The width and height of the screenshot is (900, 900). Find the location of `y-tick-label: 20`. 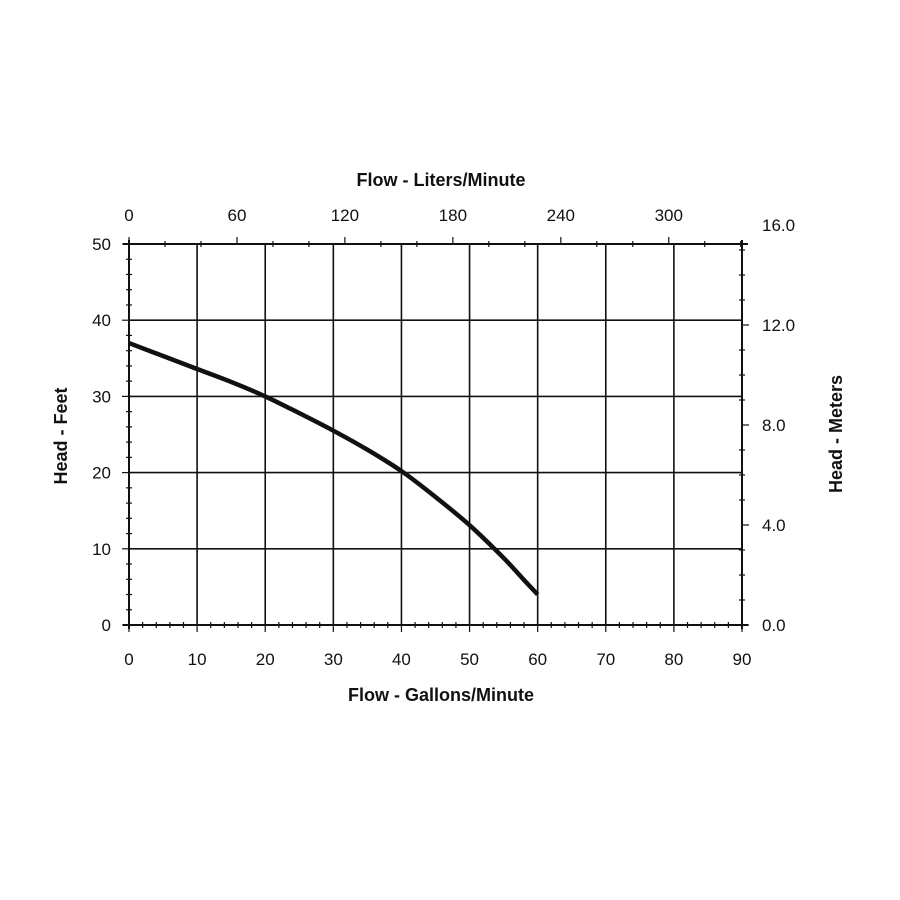

y-tick-label: 20 is located at coordinates (101, 473).